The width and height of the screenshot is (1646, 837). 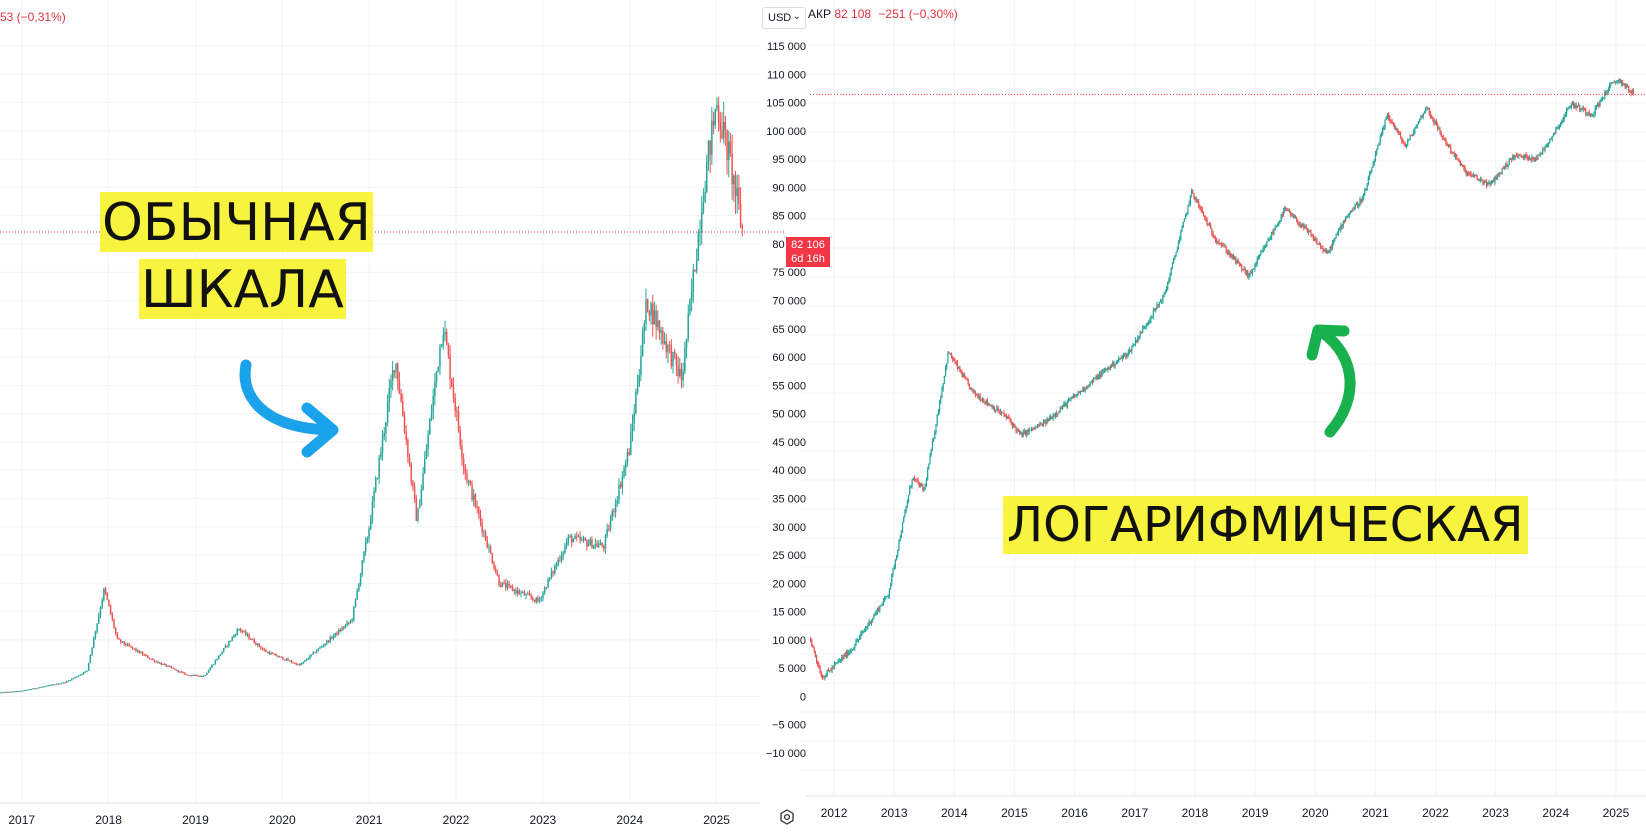 I want to click on x-tick-label: 2024, so click(x=629, y=820).